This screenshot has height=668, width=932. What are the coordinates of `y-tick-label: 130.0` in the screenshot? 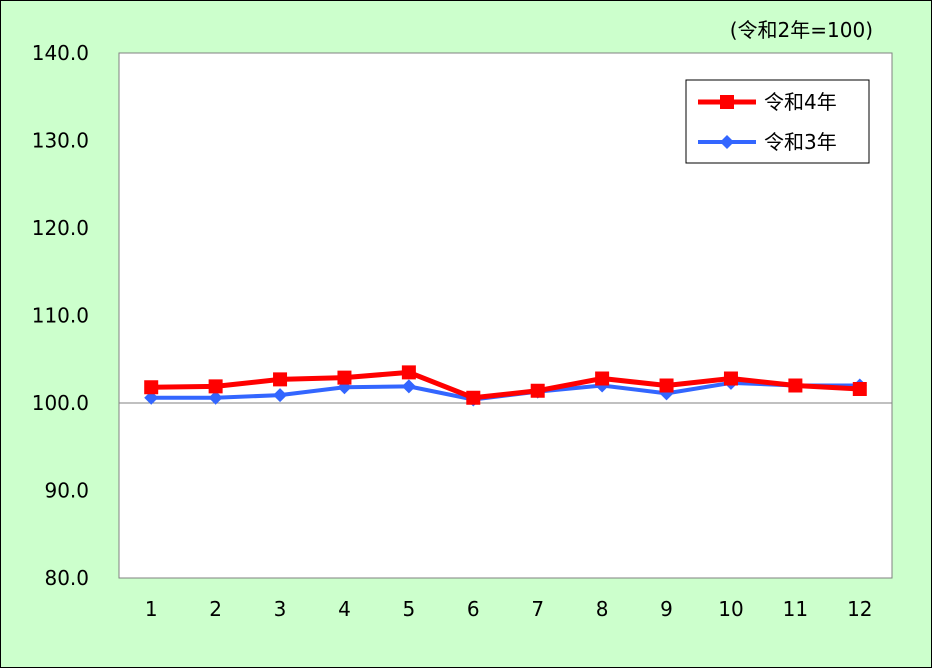 It's located at (60, 141).